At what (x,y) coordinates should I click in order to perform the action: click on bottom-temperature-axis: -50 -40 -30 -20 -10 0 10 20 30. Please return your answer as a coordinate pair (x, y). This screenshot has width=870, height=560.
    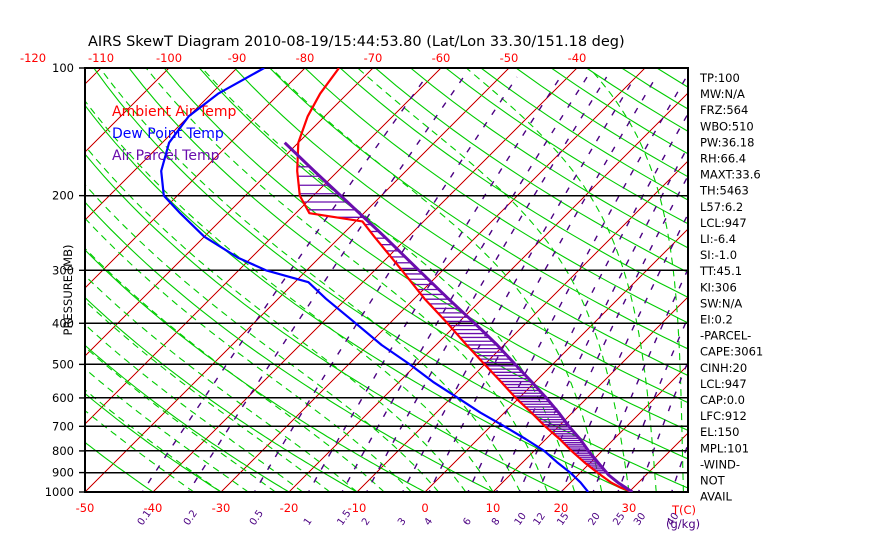
    Looking at the image, I should click on (356, 508).